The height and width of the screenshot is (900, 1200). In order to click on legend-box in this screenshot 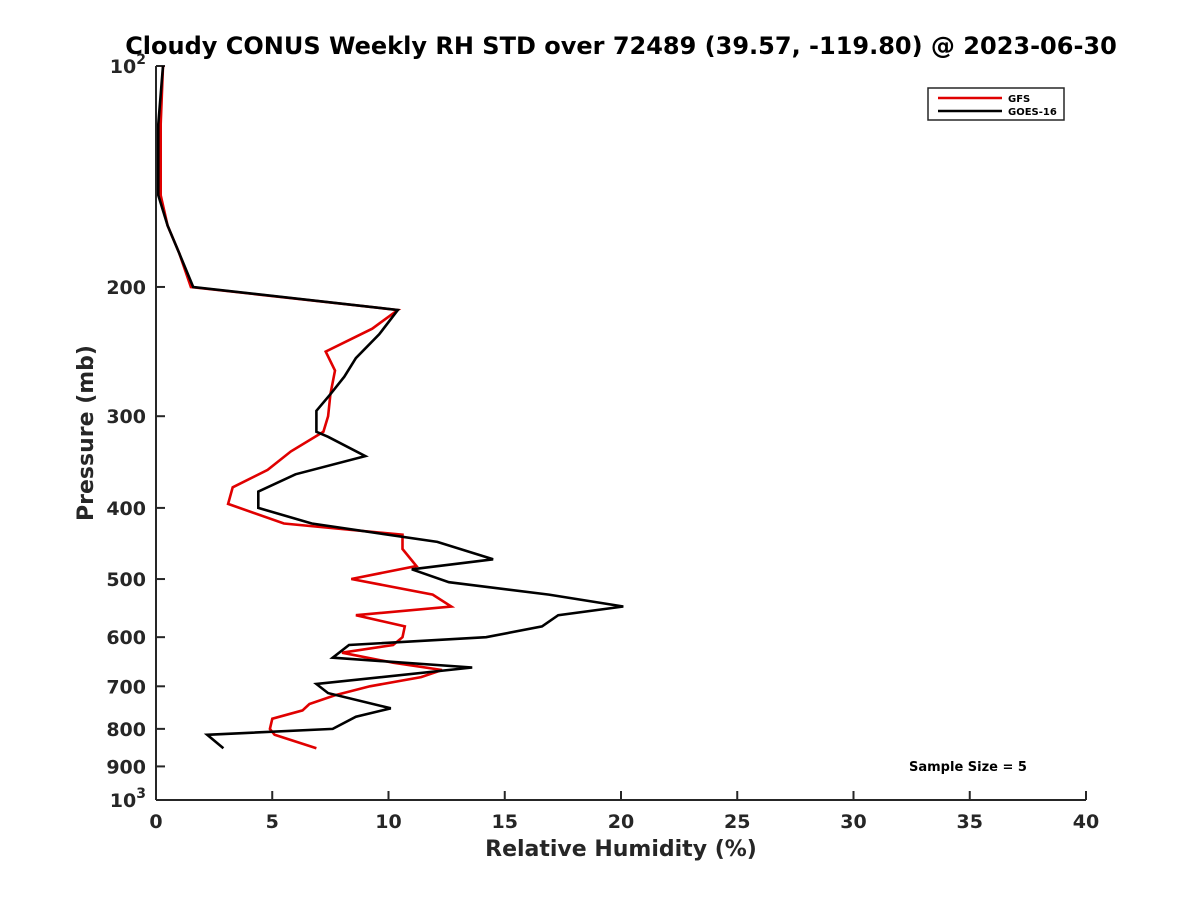, I will do `click(996, 104)`.